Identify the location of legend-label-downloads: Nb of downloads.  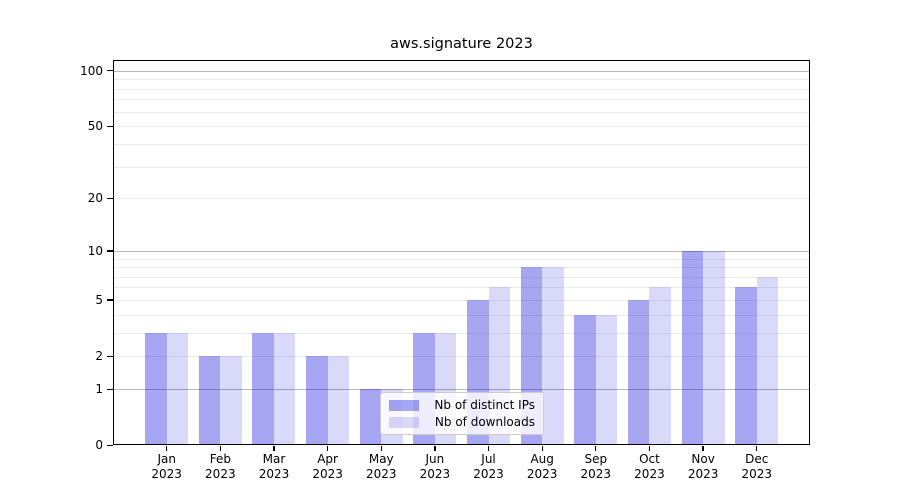
(484, 422).